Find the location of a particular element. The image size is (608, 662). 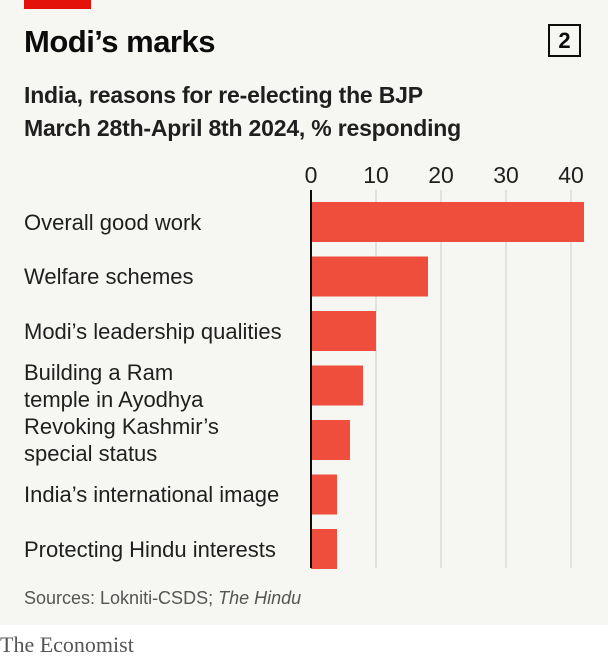

category-label-line: Revoking Kashmir’s is located at coordinates (121, 426).